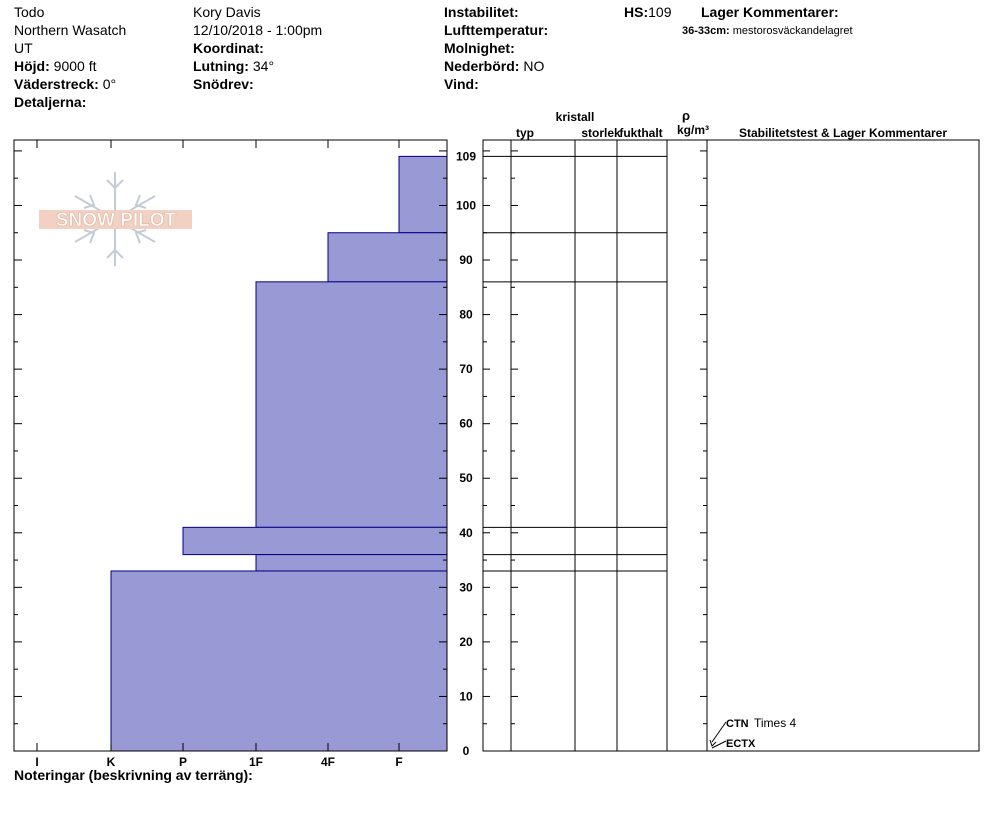 Image resolution: width=994 pixels, height=840 pixels. Describe the element at coordinates (636, 12) in the screenshot. I see `hs-label: HS:` at that location.